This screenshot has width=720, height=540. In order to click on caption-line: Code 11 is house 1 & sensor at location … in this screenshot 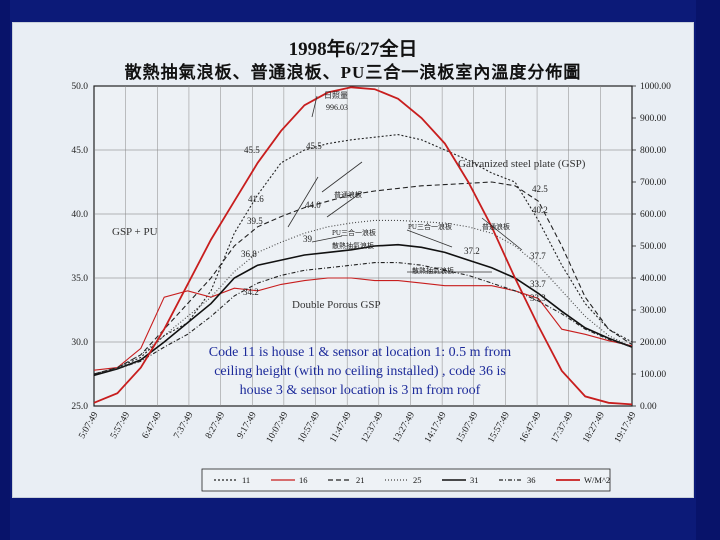, I will do `click(360, 352)`.